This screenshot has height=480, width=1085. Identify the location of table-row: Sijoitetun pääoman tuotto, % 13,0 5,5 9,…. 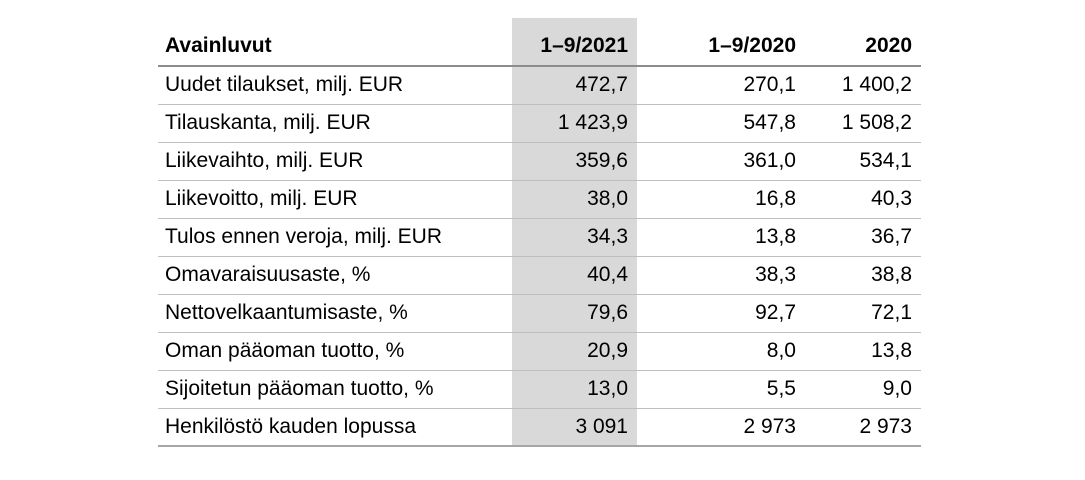
(539, 389).